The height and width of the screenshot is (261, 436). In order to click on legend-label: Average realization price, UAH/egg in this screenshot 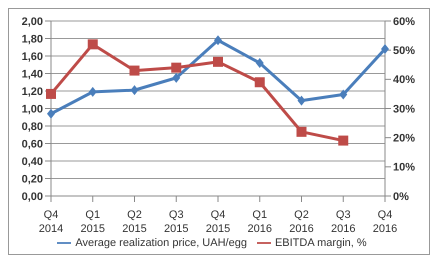, I will do `click(161, 242)`.